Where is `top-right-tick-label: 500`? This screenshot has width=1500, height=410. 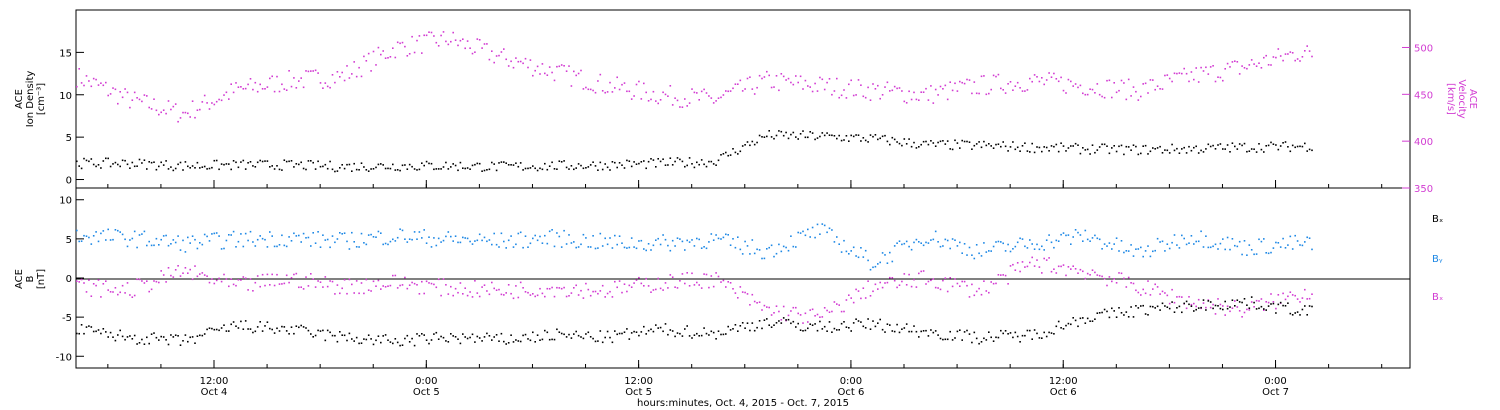 top-right-tick-label: 500 is located at coordinates (1423, 48).